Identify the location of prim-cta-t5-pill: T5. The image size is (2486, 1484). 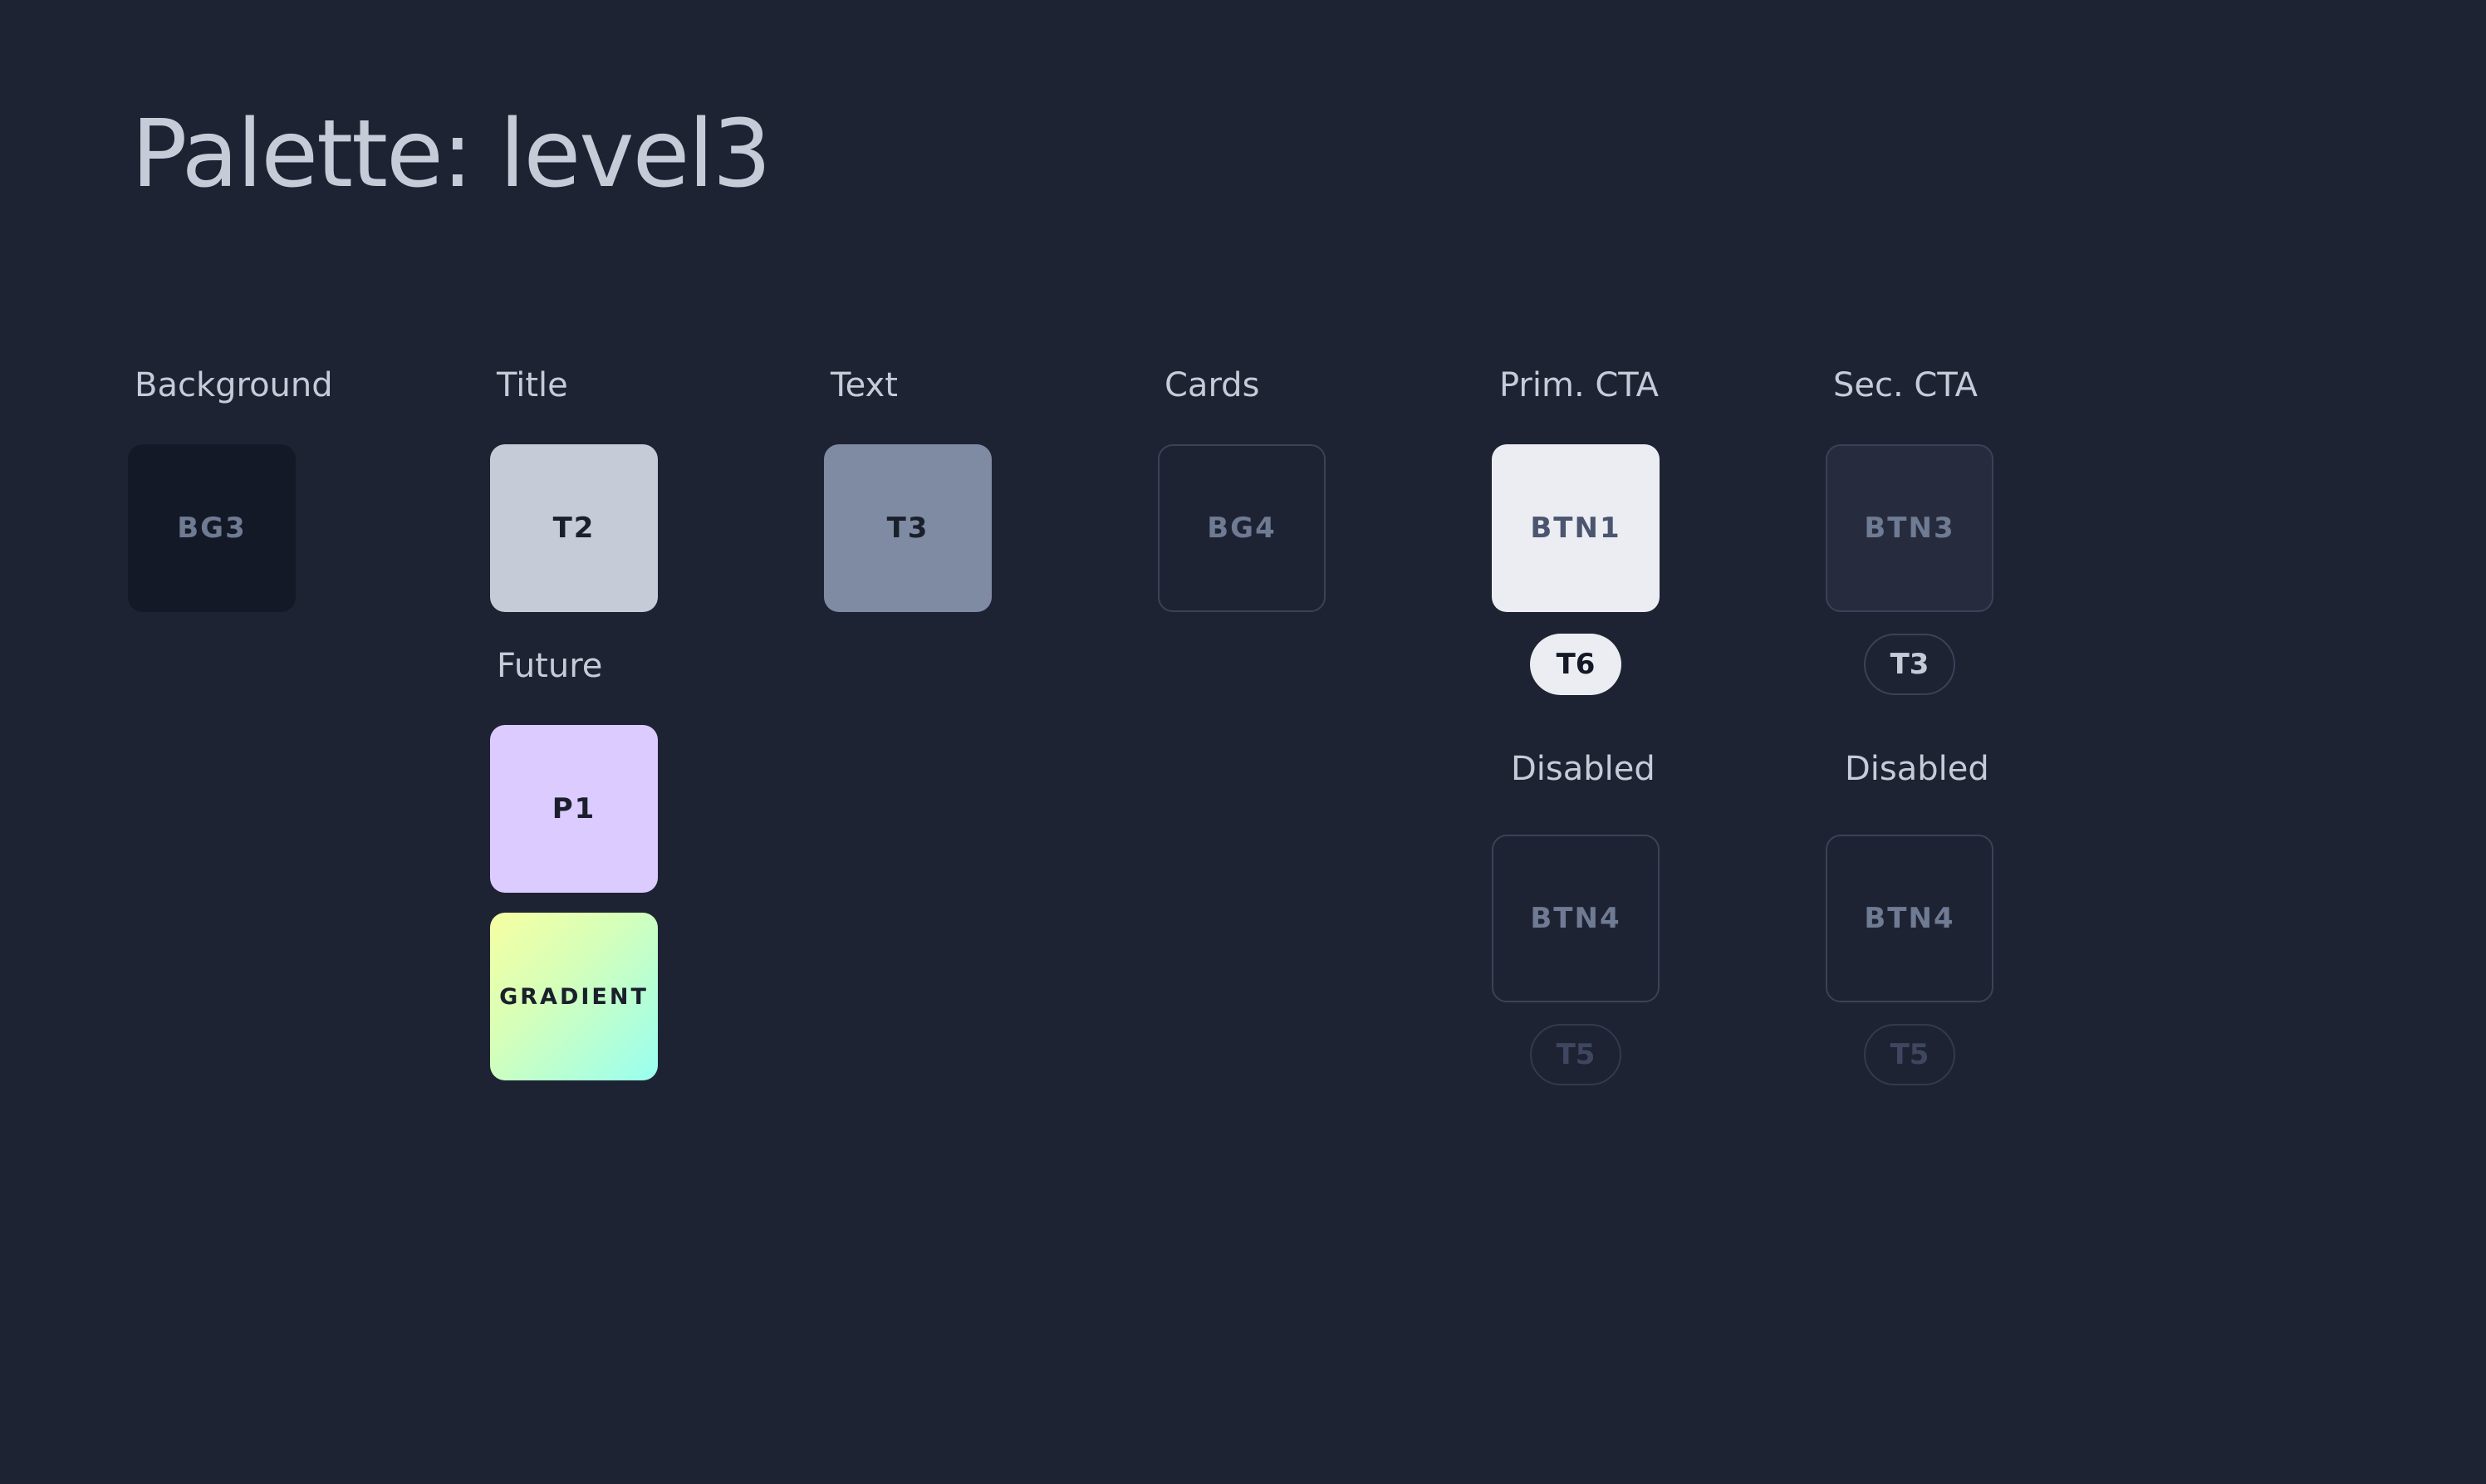
(1575, 1054).